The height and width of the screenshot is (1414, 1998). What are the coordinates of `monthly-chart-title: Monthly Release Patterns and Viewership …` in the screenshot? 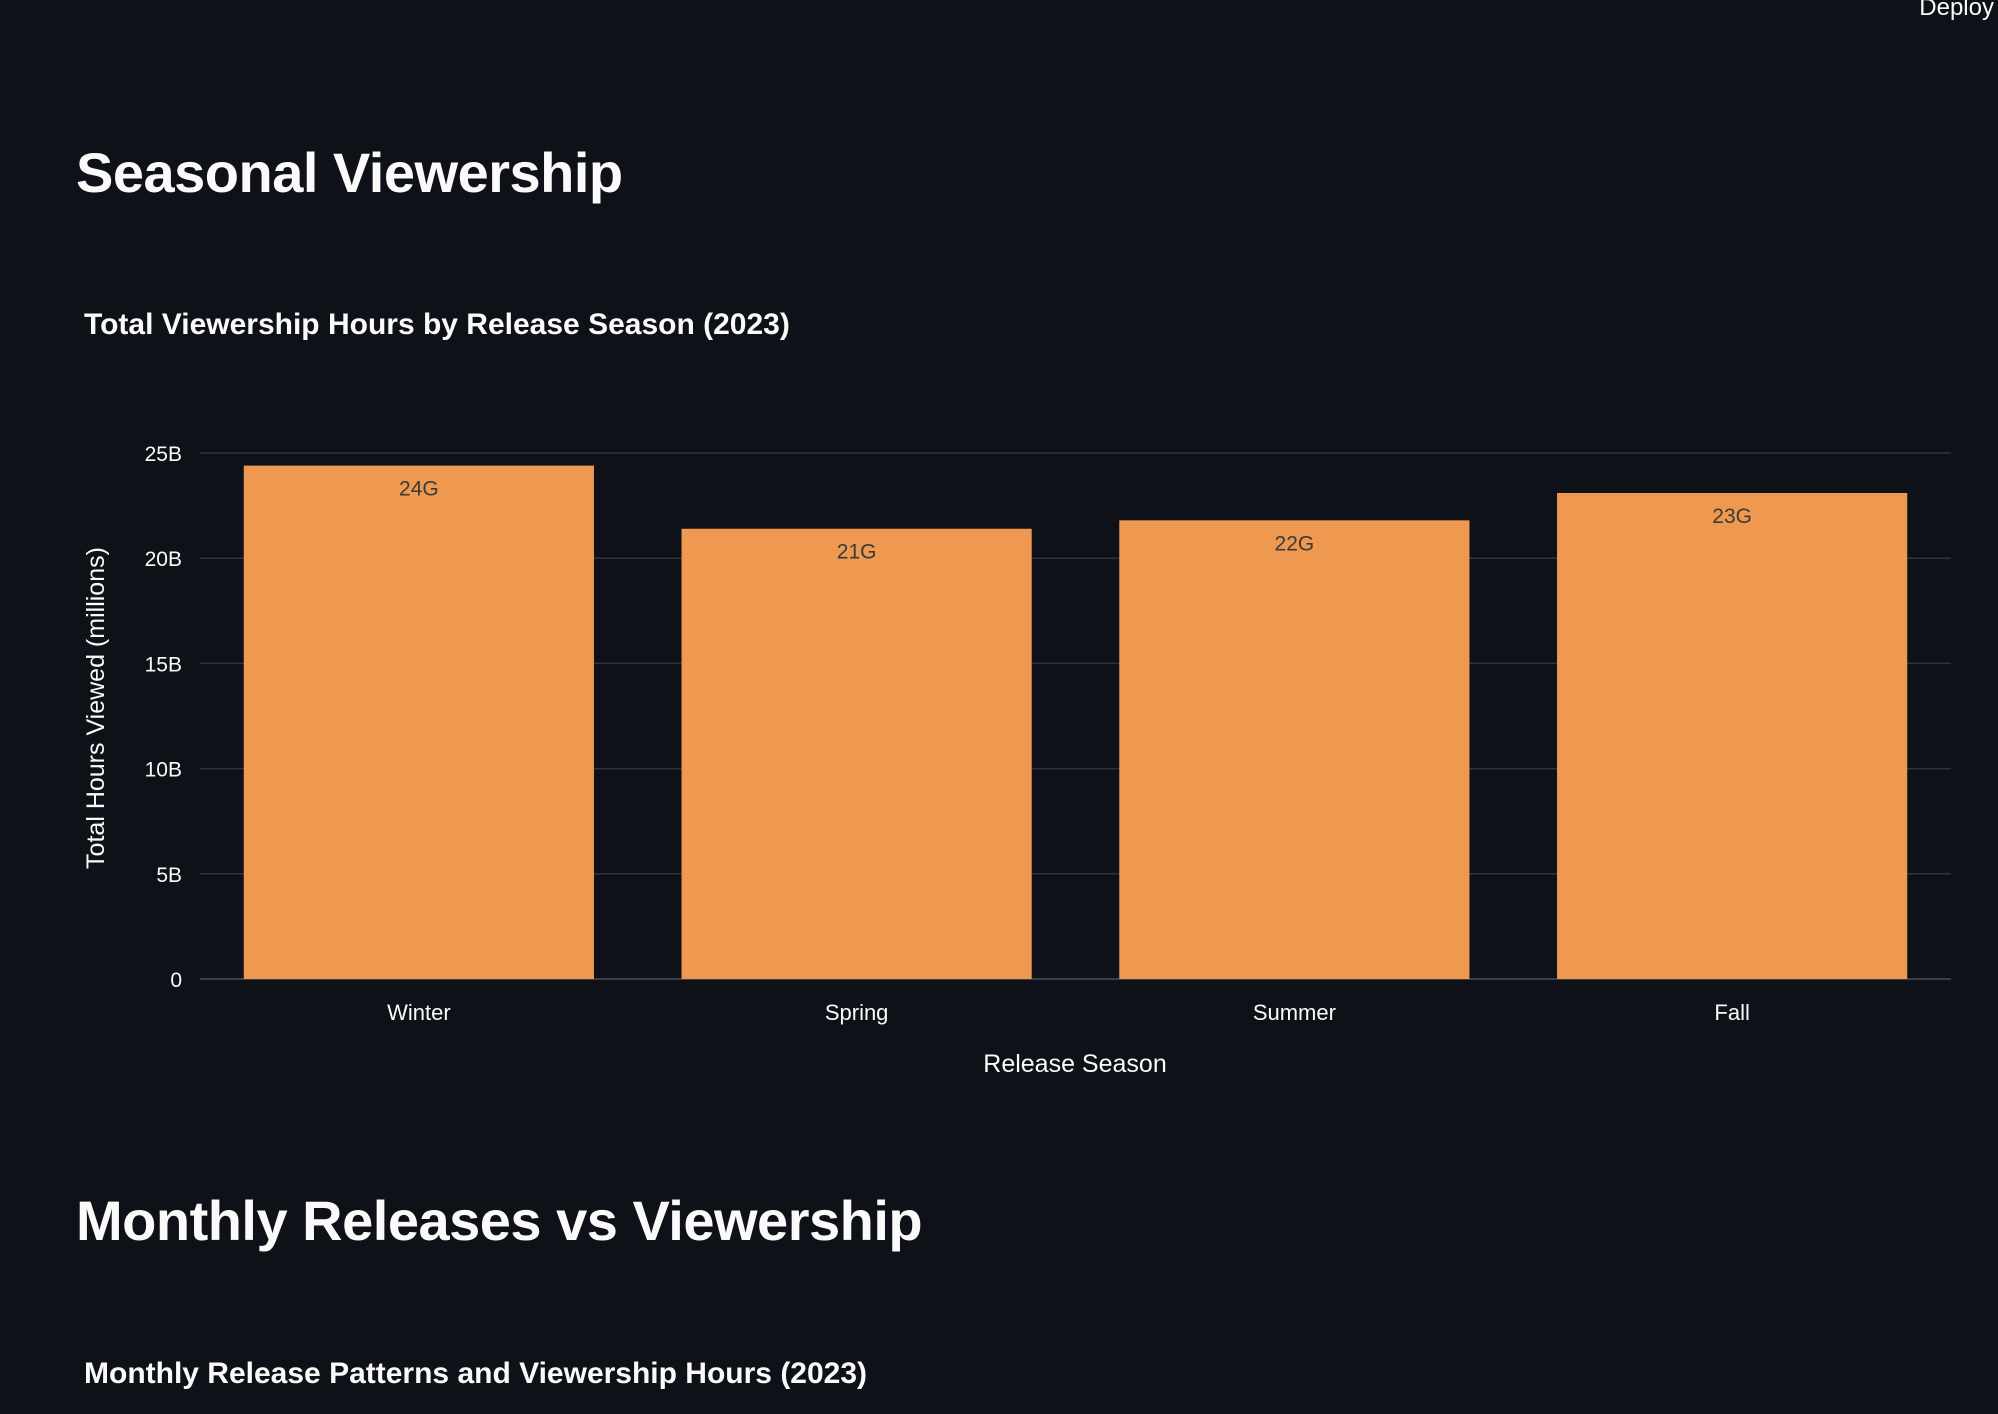 It's located at (476, 1373).